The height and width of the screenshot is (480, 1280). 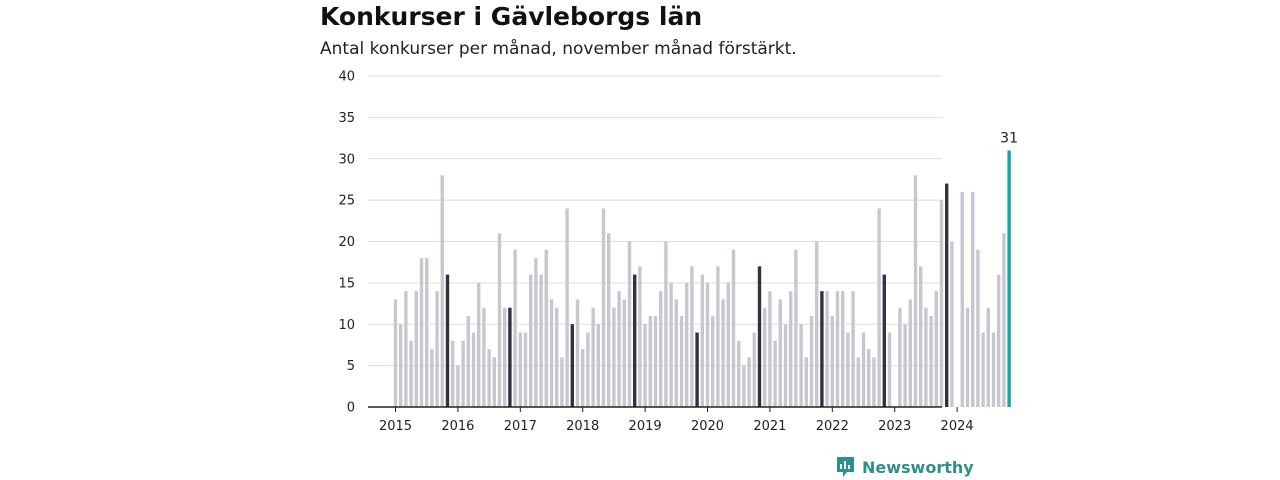 What do you see at coordinates (904, 467) in the screenshot?
I see `brand-logo: Newsworthy` at bounding box center [904, 467].